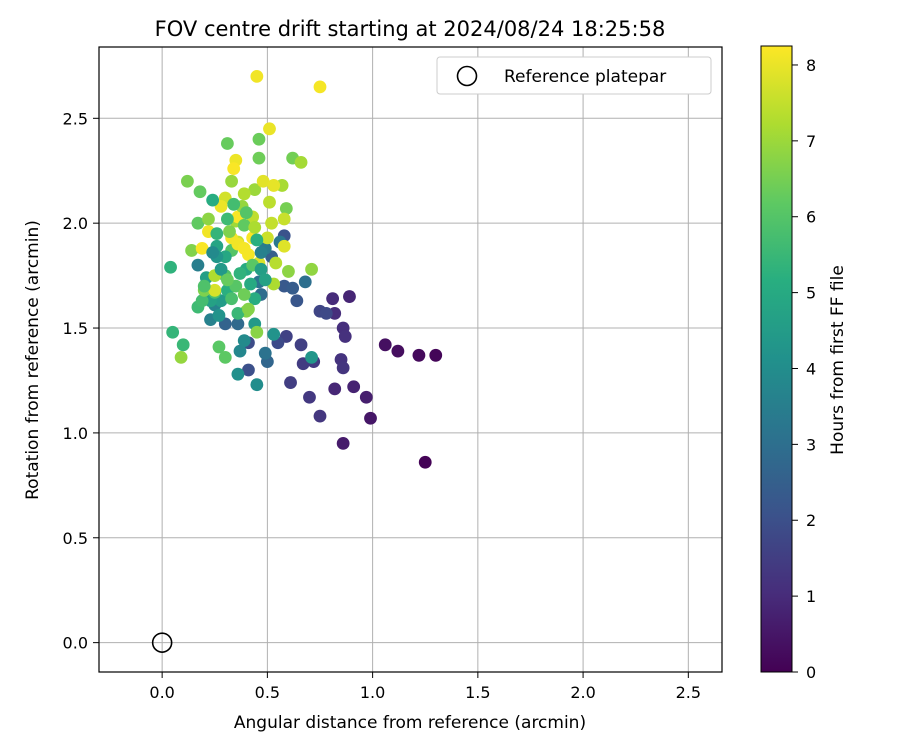 This screenshot has height=750, width=900. What do you see at coordinates (33, 360) in the screenshot?
I see `y-axis-label: Rotation from reference (arcmin)` at bounding box center [33, 360].